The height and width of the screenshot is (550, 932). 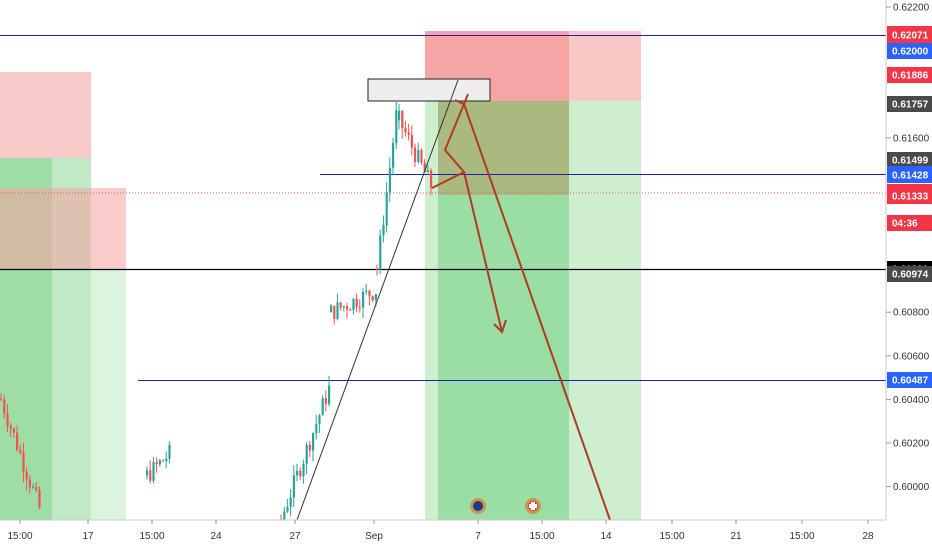 I want to click on entry-overlap-zone, so click(x=503, y=148).